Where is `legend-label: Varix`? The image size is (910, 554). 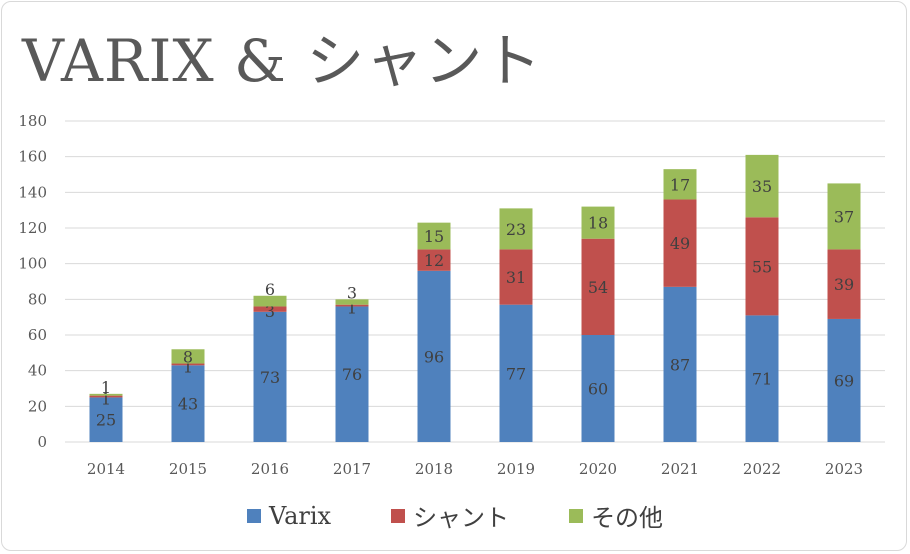 legend-label: Varix is located at coordinates (300, 515).